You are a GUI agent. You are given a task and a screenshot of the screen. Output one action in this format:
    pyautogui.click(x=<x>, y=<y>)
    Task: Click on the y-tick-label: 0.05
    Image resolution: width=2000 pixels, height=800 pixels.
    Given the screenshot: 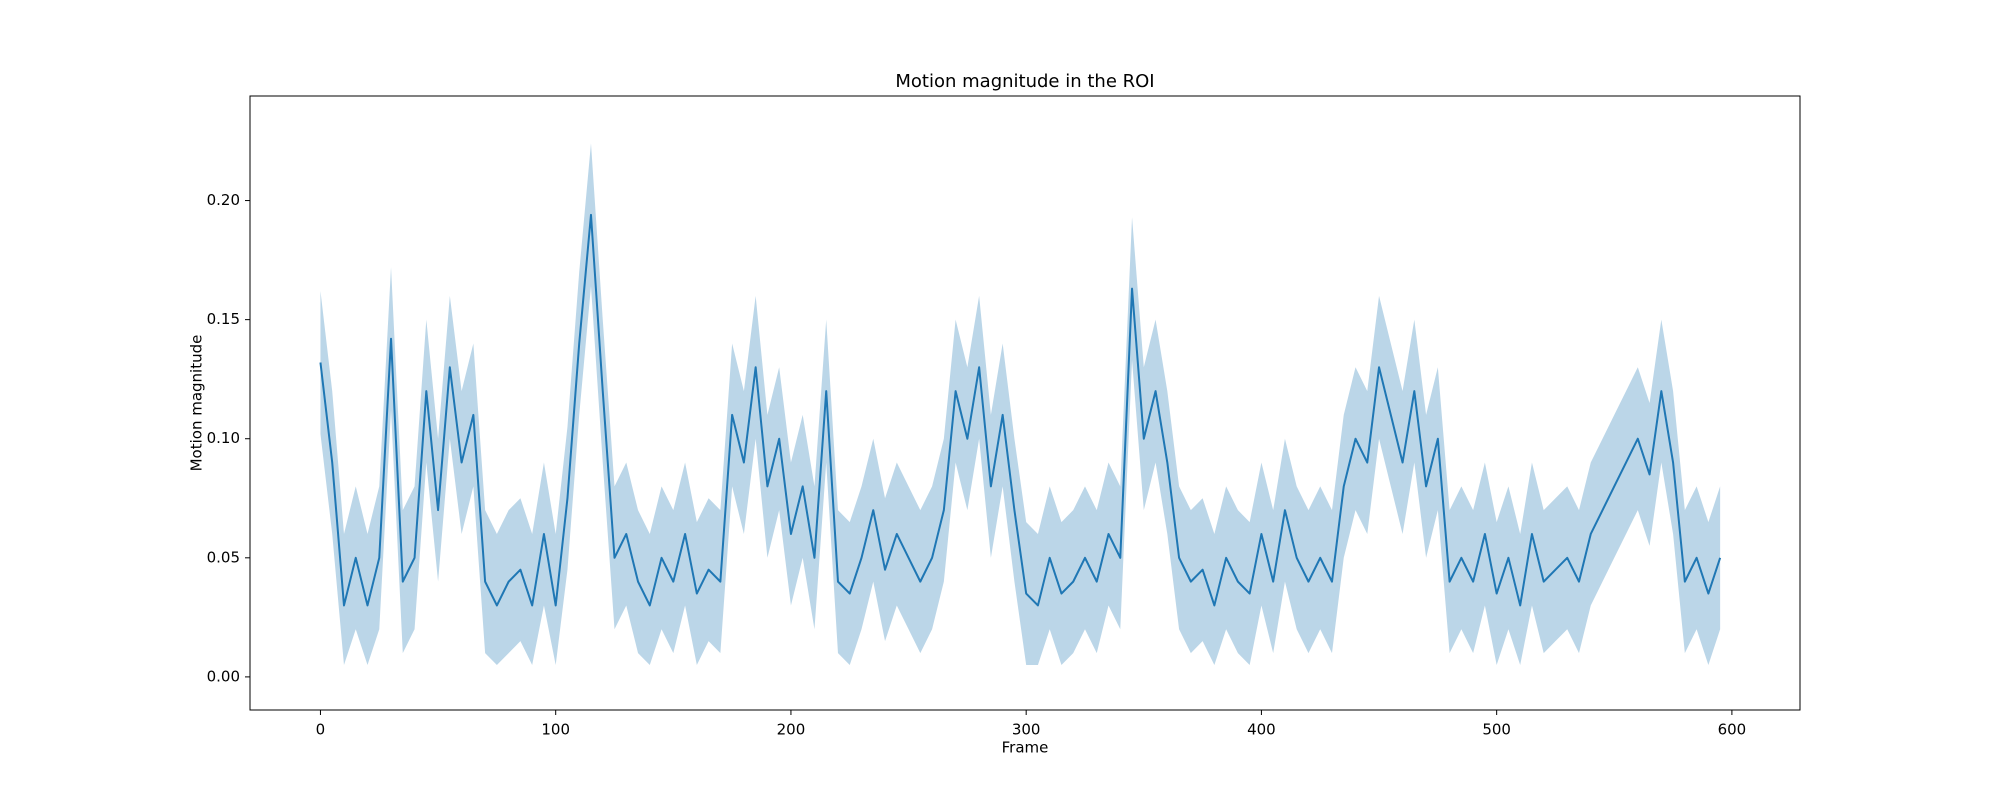 What is the action you would take?
    pyautogui.click(x=223, y=557)
    